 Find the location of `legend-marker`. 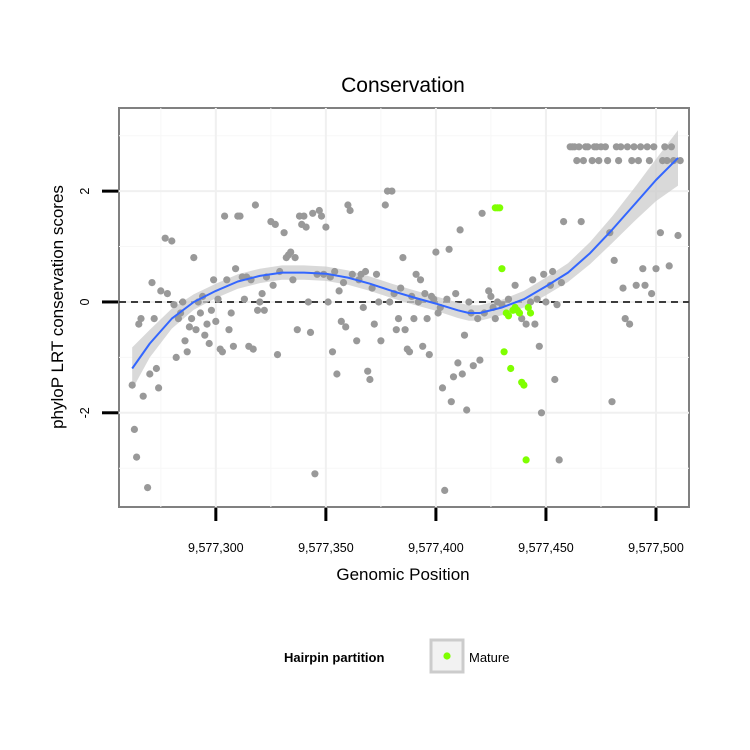

legend-marker is located at coordinates (447, 656).